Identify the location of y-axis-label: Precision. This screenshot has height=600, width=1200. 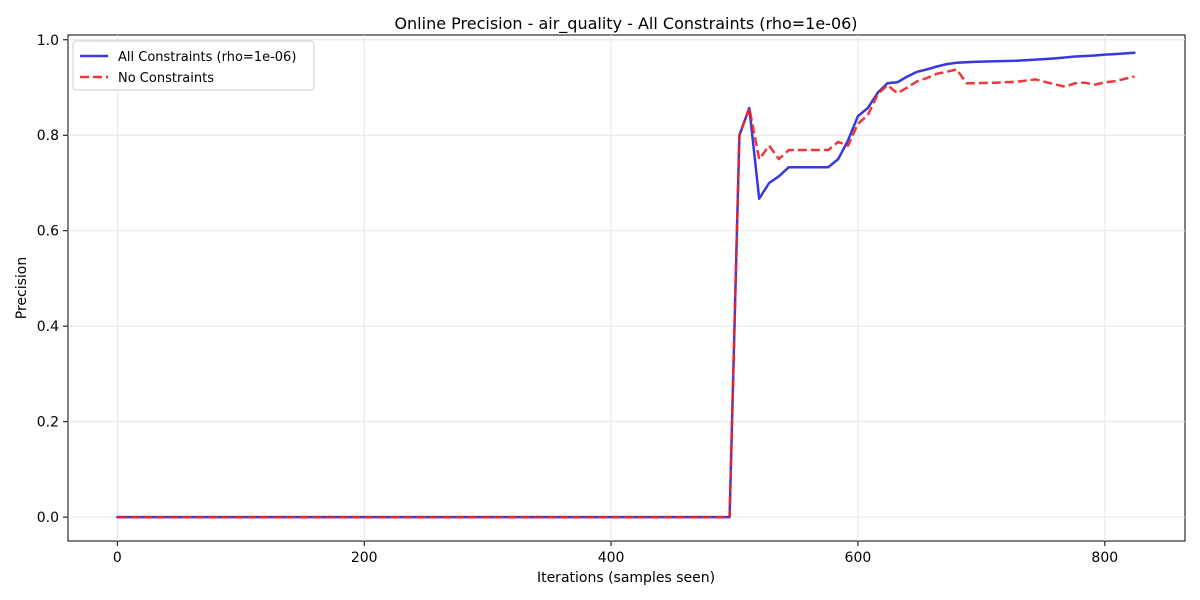
(22, 288).